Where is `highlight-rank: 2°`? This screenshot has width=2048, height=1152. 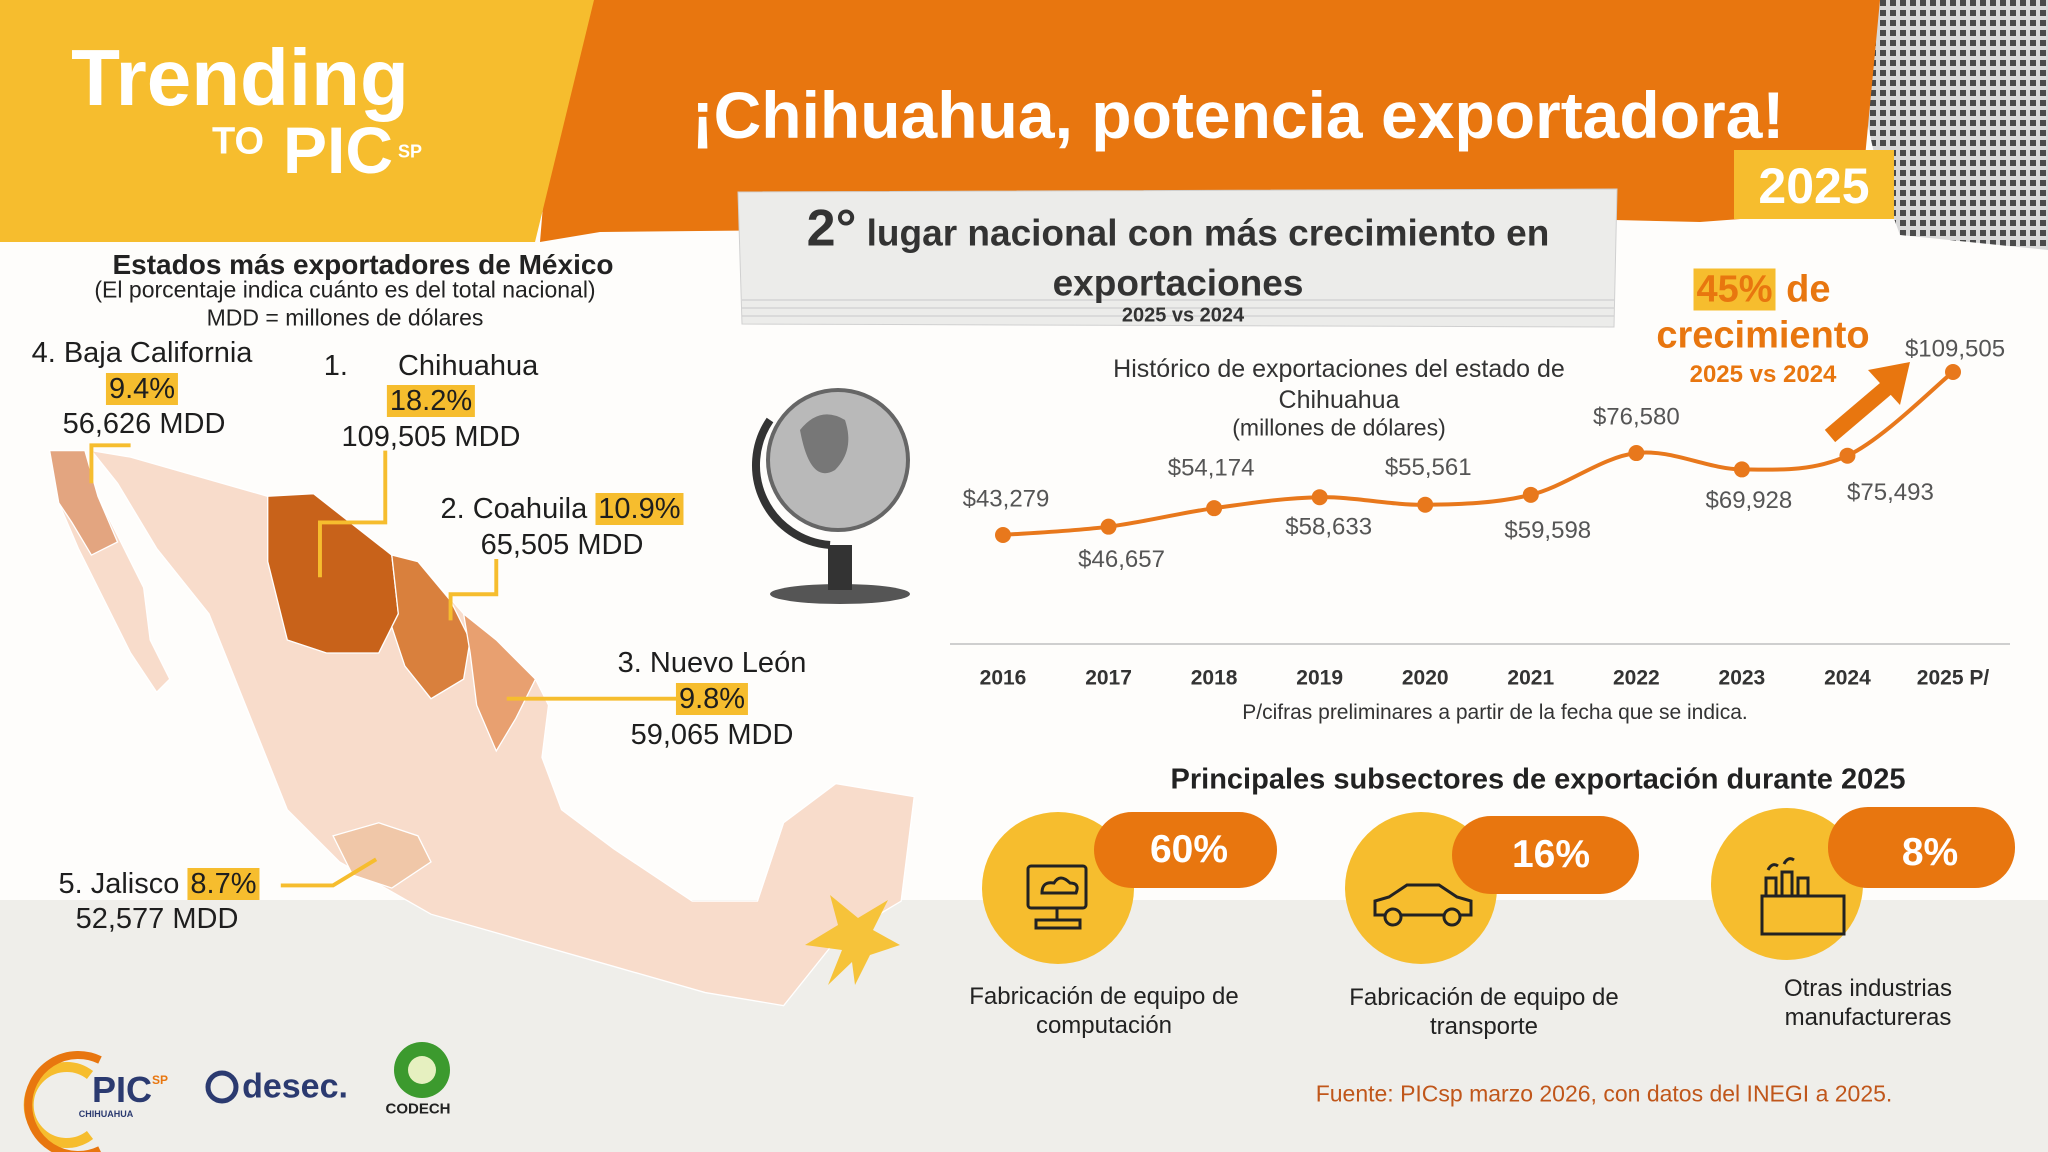
highlight-rank: 2° is located at coordinates (831, 228).